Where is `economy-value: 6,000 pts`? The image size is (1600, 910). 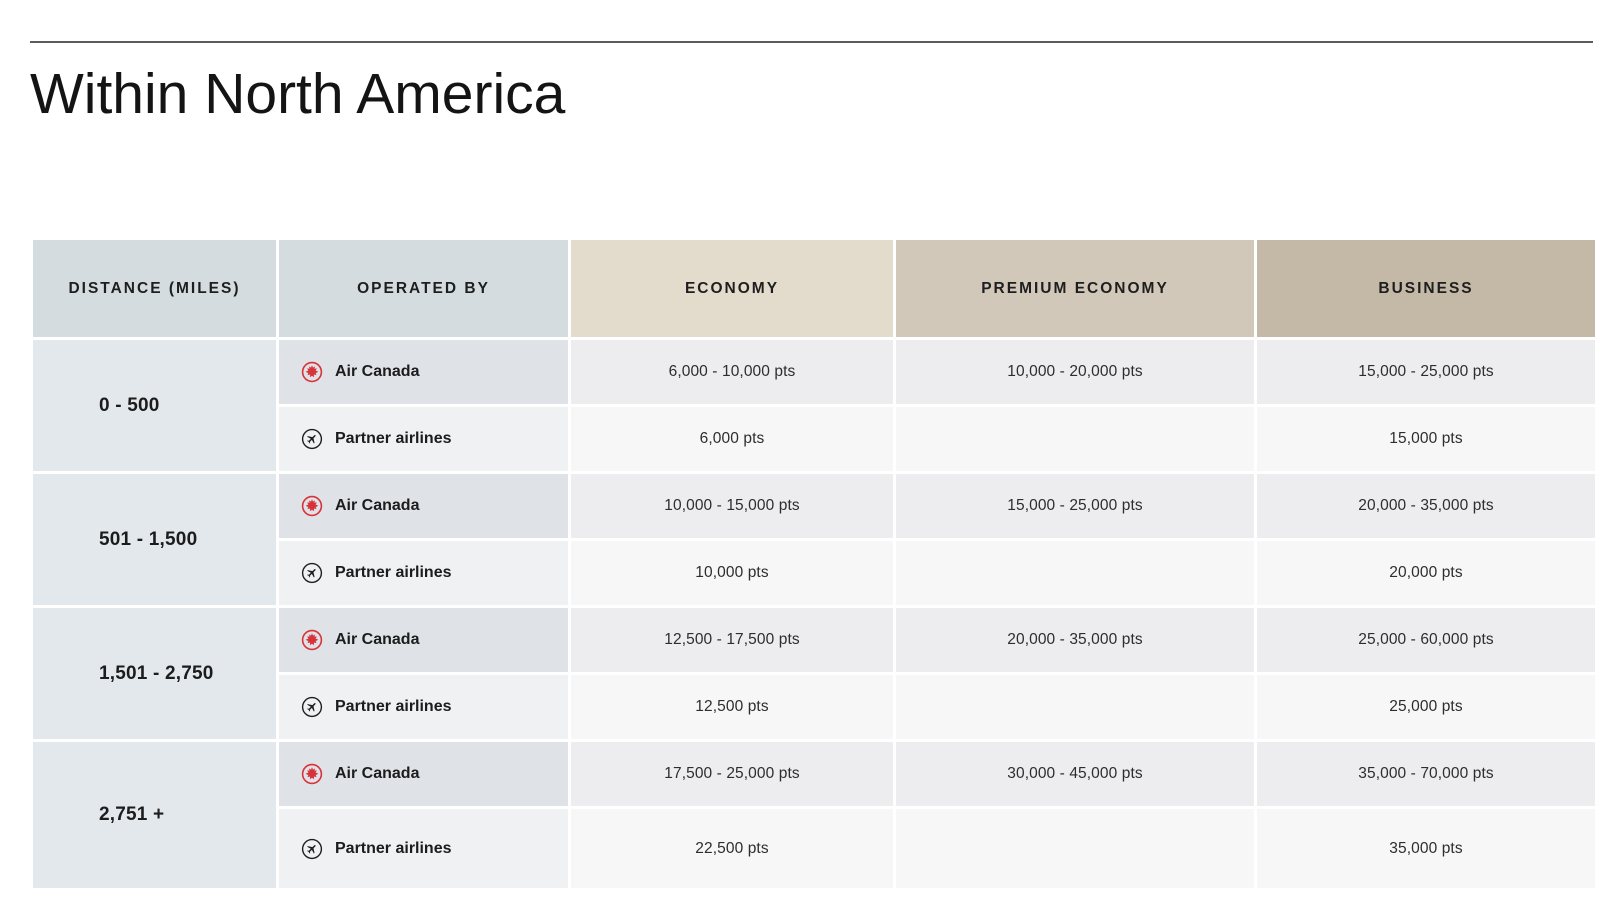
economy-value: 6,000 pts is located at coordinates (732, 439).